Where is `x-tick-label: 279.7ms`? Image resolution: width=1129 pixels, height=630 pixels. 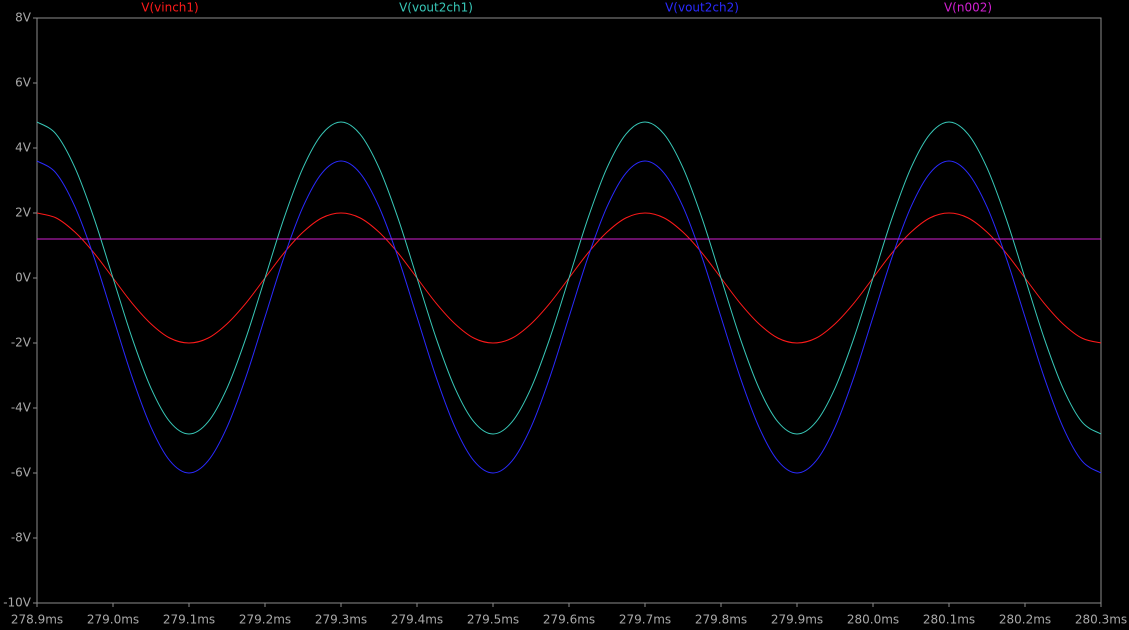
x-tick-label: 279.7ms is located at coordinates (645, 620).